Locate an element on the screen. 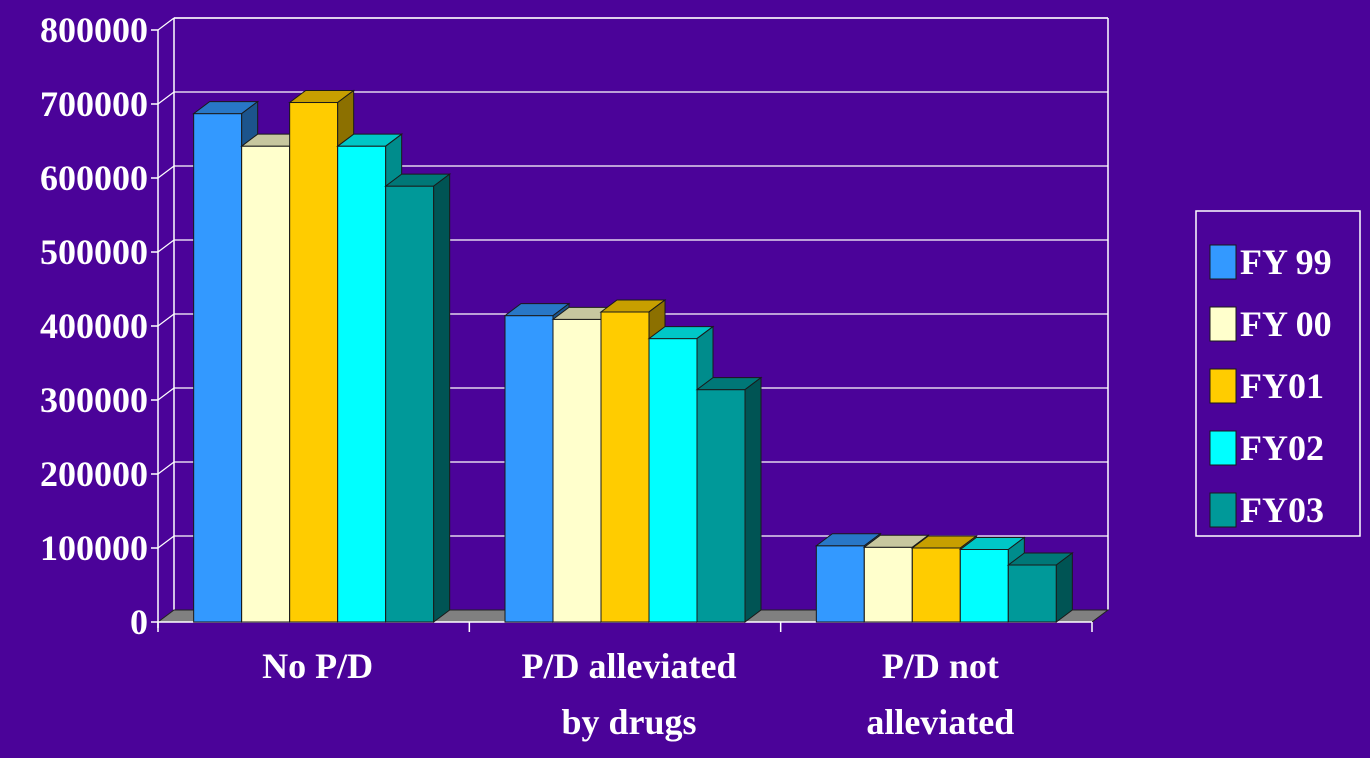  legend-label: FY02 is located at coordinates (1282, 448).